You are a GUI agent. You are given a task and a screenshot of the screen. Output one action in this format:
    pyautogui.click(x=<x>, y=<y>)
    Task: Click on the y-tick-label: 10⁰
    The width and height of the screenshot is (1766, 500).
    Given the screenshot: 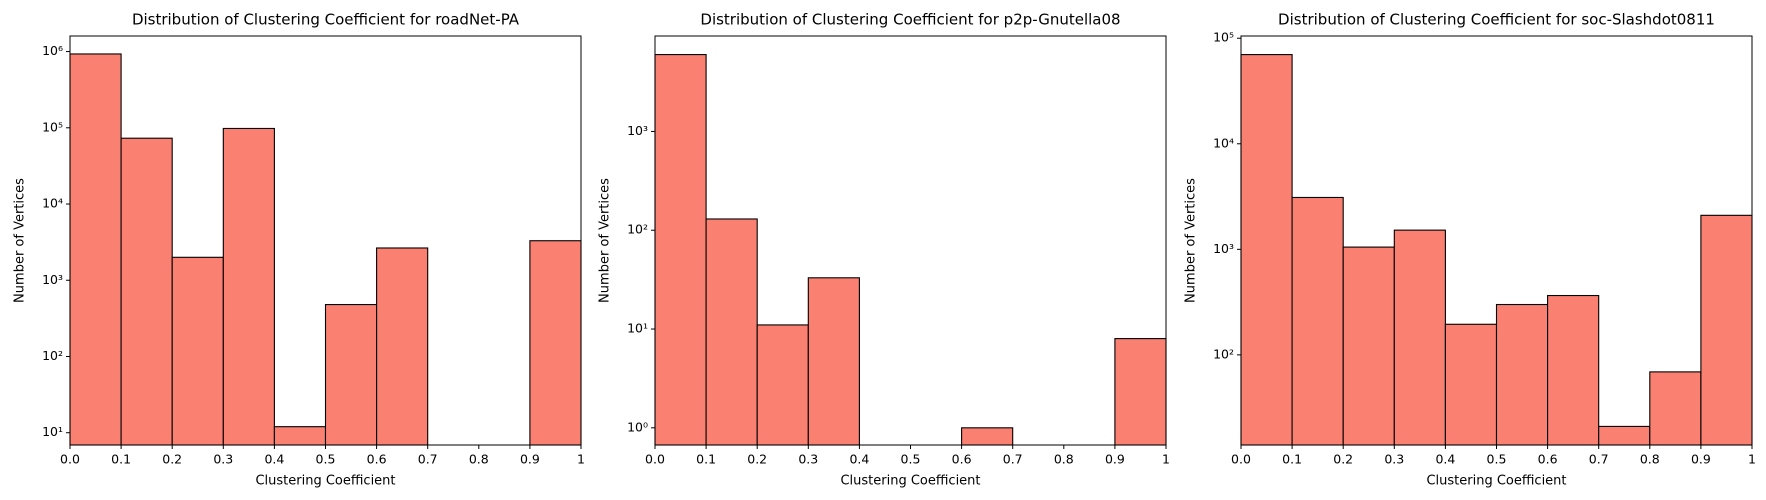 What is the action you would take?
    pyautogui.click(x=637, y=426)
    